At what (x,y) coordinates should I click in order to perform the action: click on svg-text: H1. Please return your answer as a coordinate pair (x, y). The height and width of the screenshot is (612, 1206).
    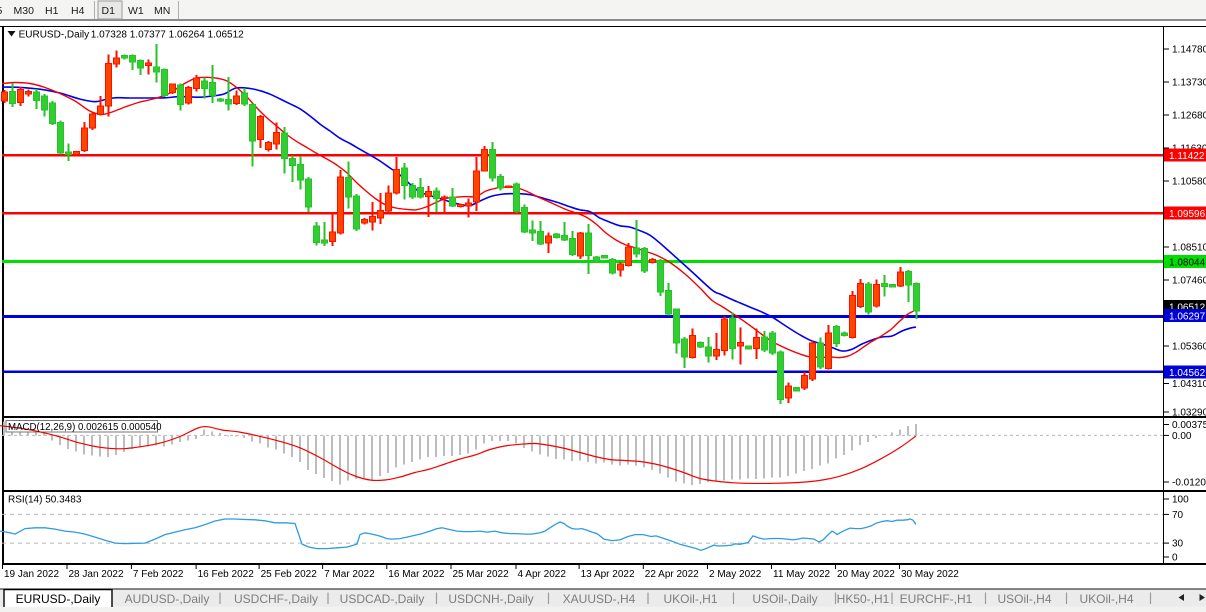
    Looking at the image, I should click on (52, 11).